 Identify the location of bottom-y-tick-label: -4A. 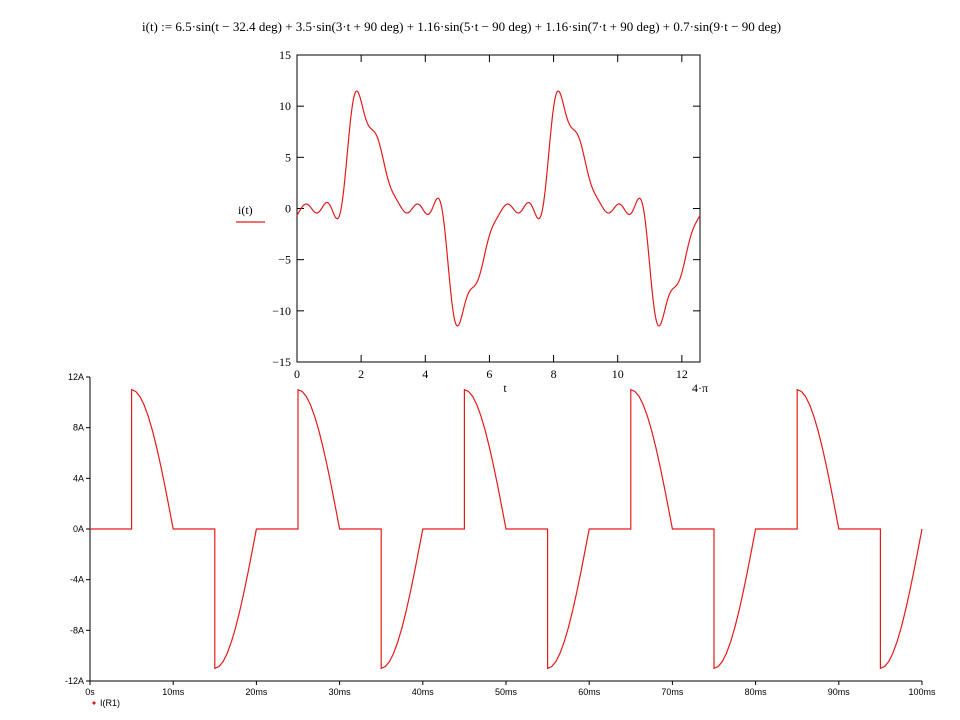
(77, 580).